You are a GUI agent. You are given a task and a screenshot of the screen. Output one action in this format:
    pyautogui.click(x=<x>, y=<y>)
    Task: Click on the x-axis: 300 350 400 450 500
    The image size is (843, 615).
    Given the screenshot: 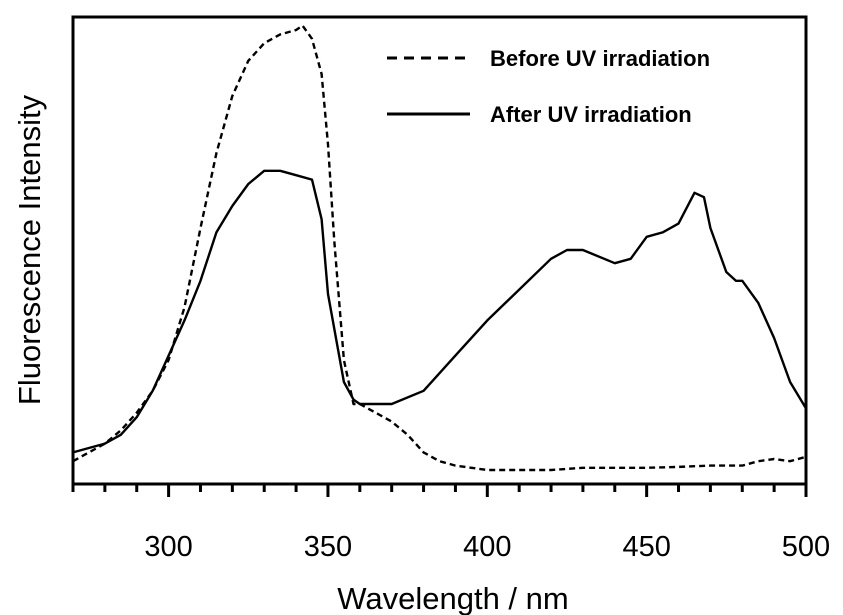 What is the action you would take?
    pyautogui.click(x=450, y=523)
    